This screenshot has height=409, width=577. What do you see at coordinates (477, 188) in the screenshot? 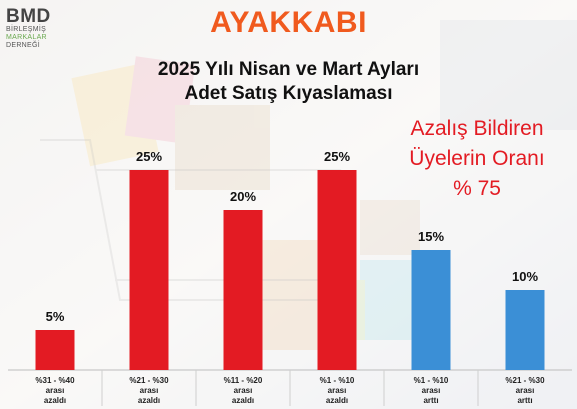
I see `callout-line: % 75` at bounding box center [477, 188].